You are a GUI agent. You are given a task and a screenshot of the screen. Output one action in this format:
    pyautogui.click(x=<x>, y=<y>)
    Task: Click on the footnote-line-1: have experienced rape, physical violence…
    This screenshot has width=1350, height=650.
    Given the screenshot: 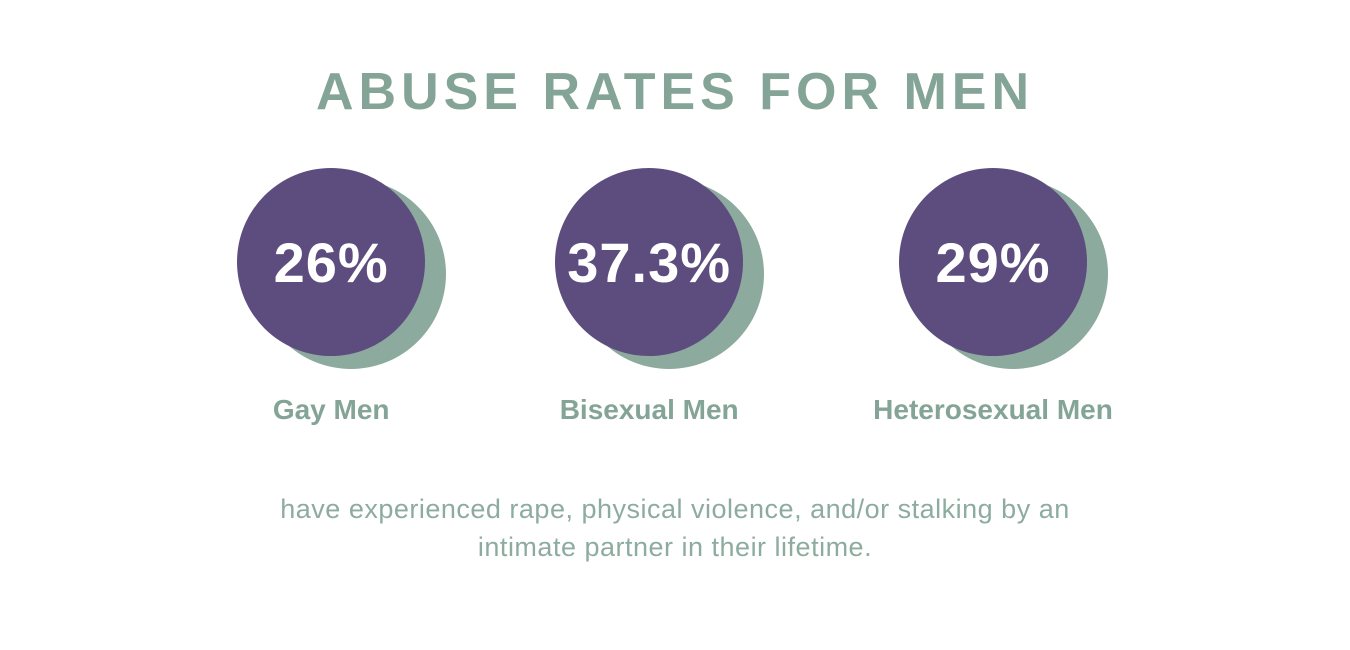 What is the action you would take?
    pyautogui.click(x=675, y=509)
    